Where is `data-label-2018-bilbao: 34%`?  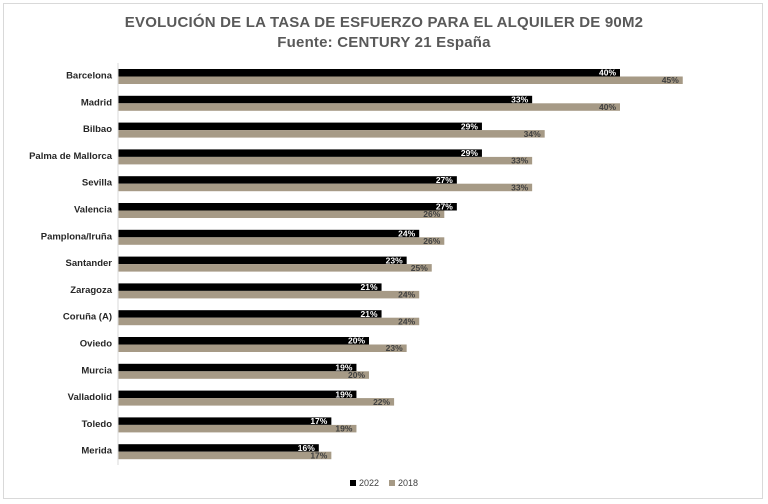
data-label-2018-bilbao: 34% is located at coordinates (532, 134).